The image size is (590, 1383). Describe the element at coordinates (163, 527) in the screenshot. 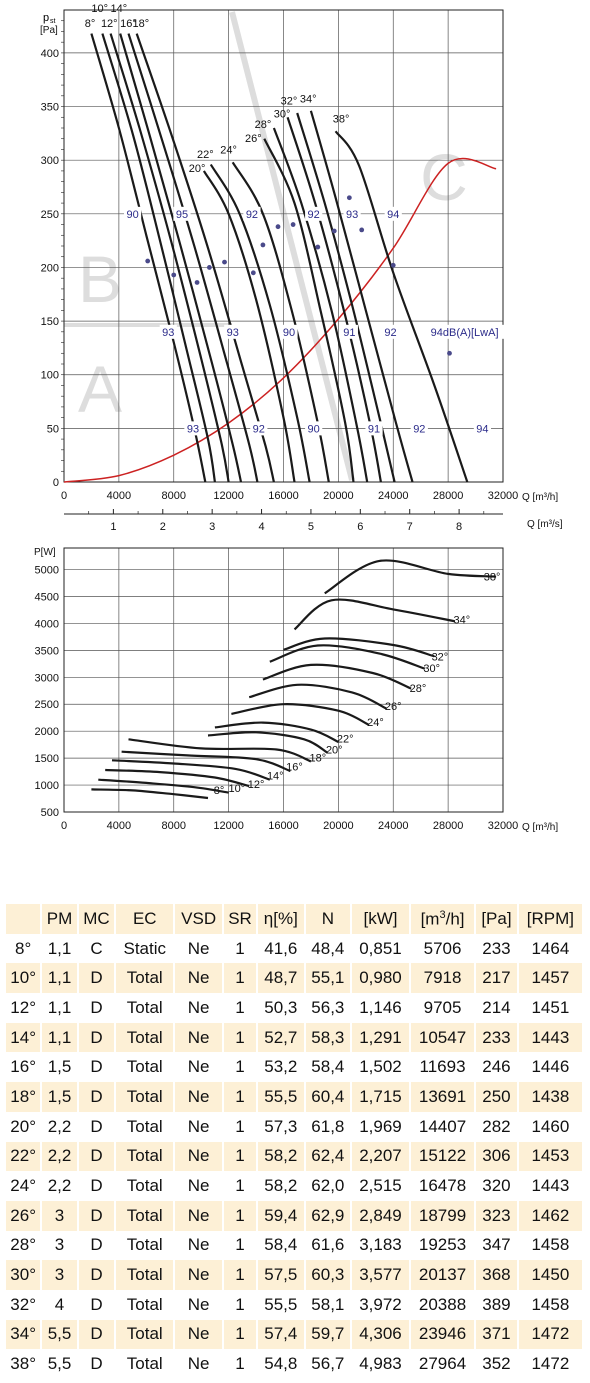

I see `secondary-tick-label: 2` at that location.